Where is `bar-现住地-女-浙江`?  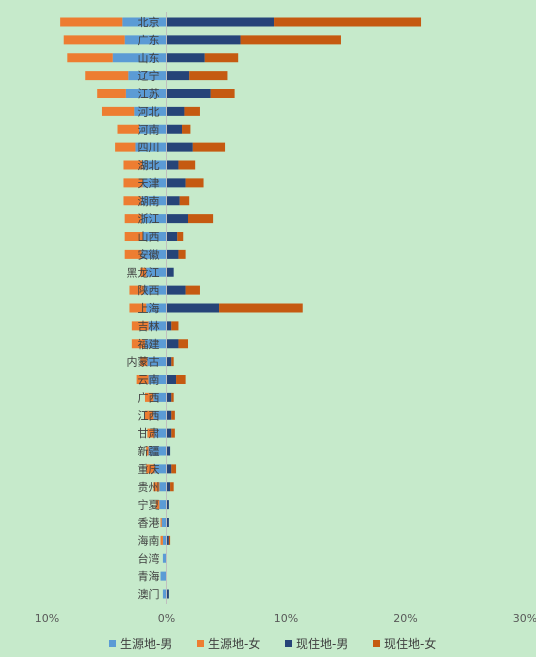
bar-现住地-女-浙江 is located at coordinates (201, 219).